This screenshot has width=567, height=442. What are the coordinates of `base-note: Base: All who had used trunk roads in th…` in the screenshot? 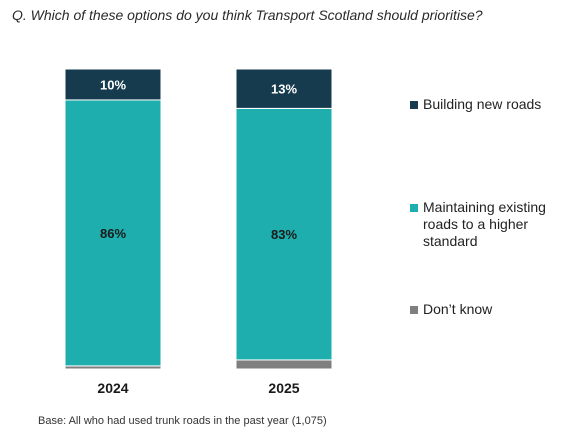 It's located at (182, 421).